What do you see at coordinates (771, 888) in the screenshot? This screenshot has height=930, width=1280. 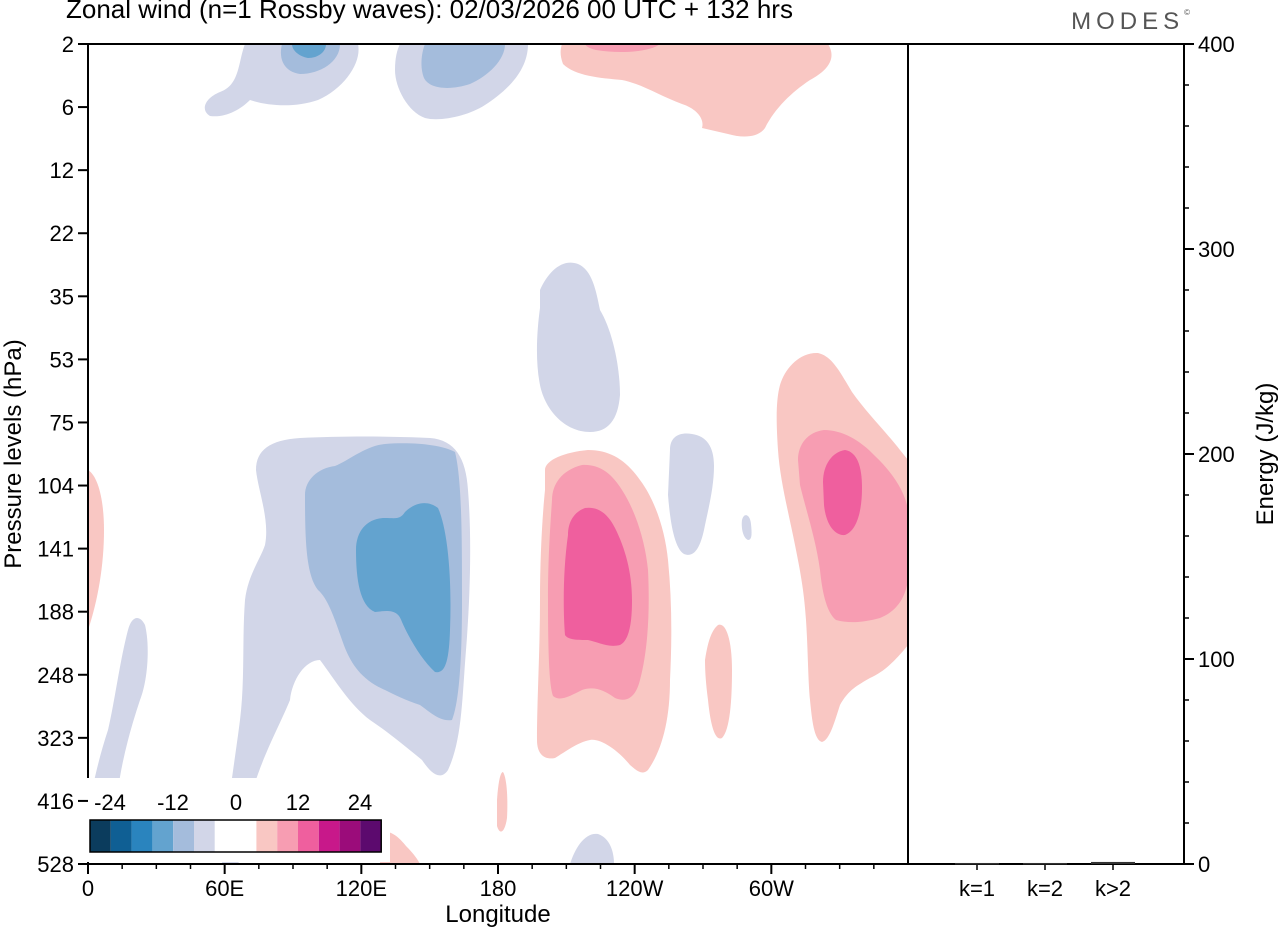 I see `x-tick-label: 60W` at bounding box center [771, 888].